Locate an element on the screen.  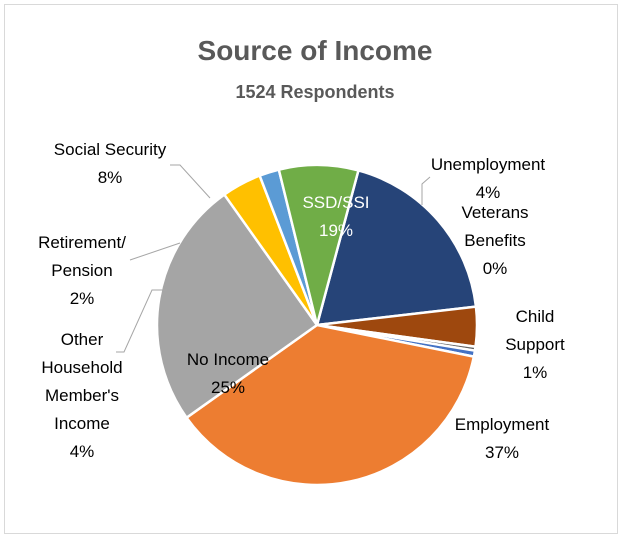
data-label-no-income: No Income 25% is located at coordinates (228, 373).